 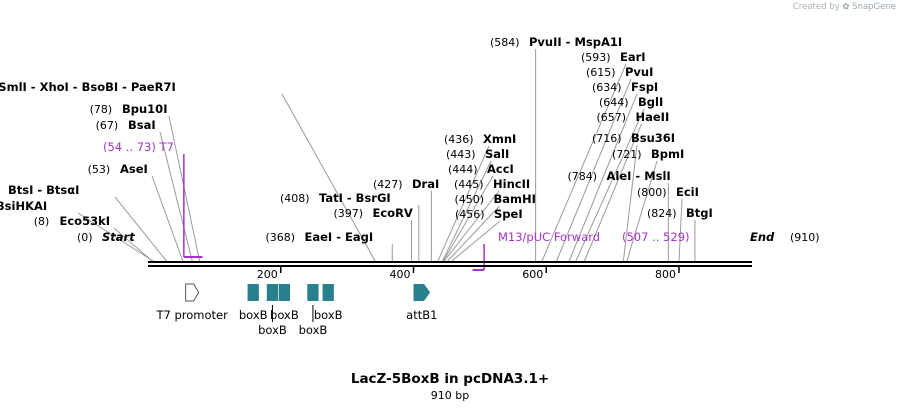 I want to click on restriction-site: (67) BsaI, so click(x=144, y=190).